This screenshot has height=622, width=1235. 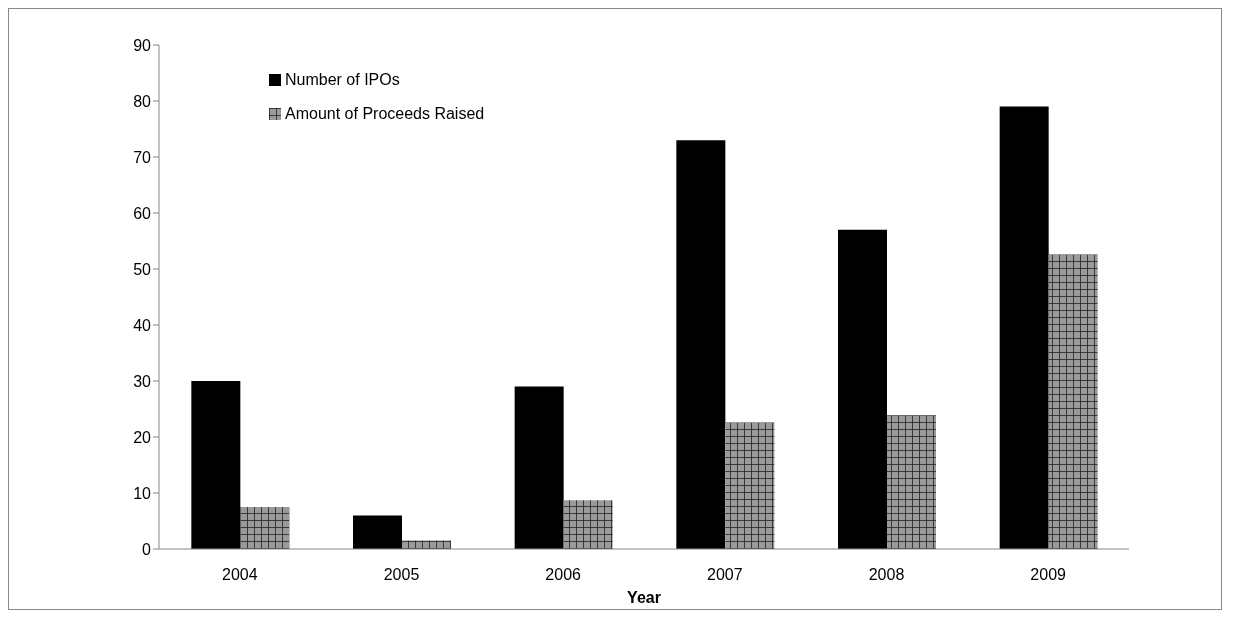 What do you see at coordinates (142, 325) in the screenshot?
I see `y-tick-label: 40` at bounding box center [142, 325].